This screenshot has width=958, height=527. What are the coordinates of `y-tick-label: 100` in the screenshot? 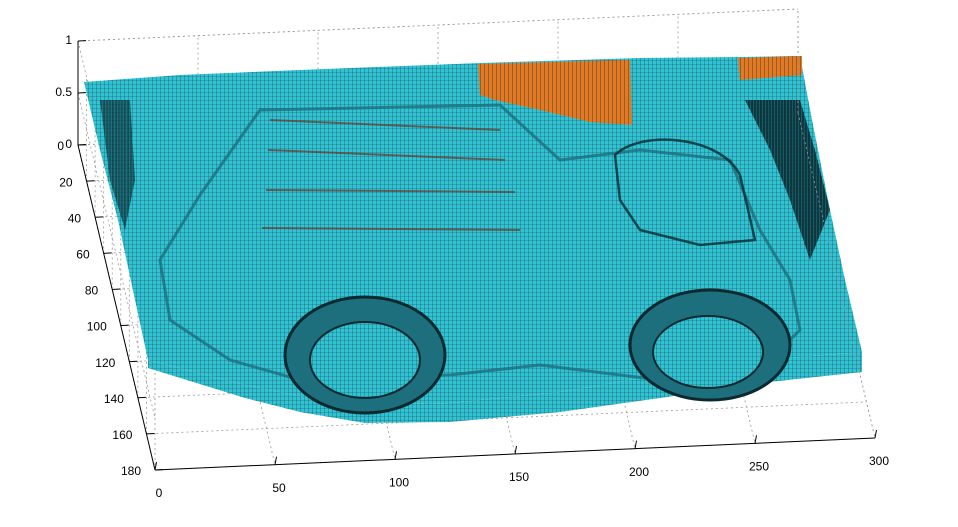 It's located at (97, 327).